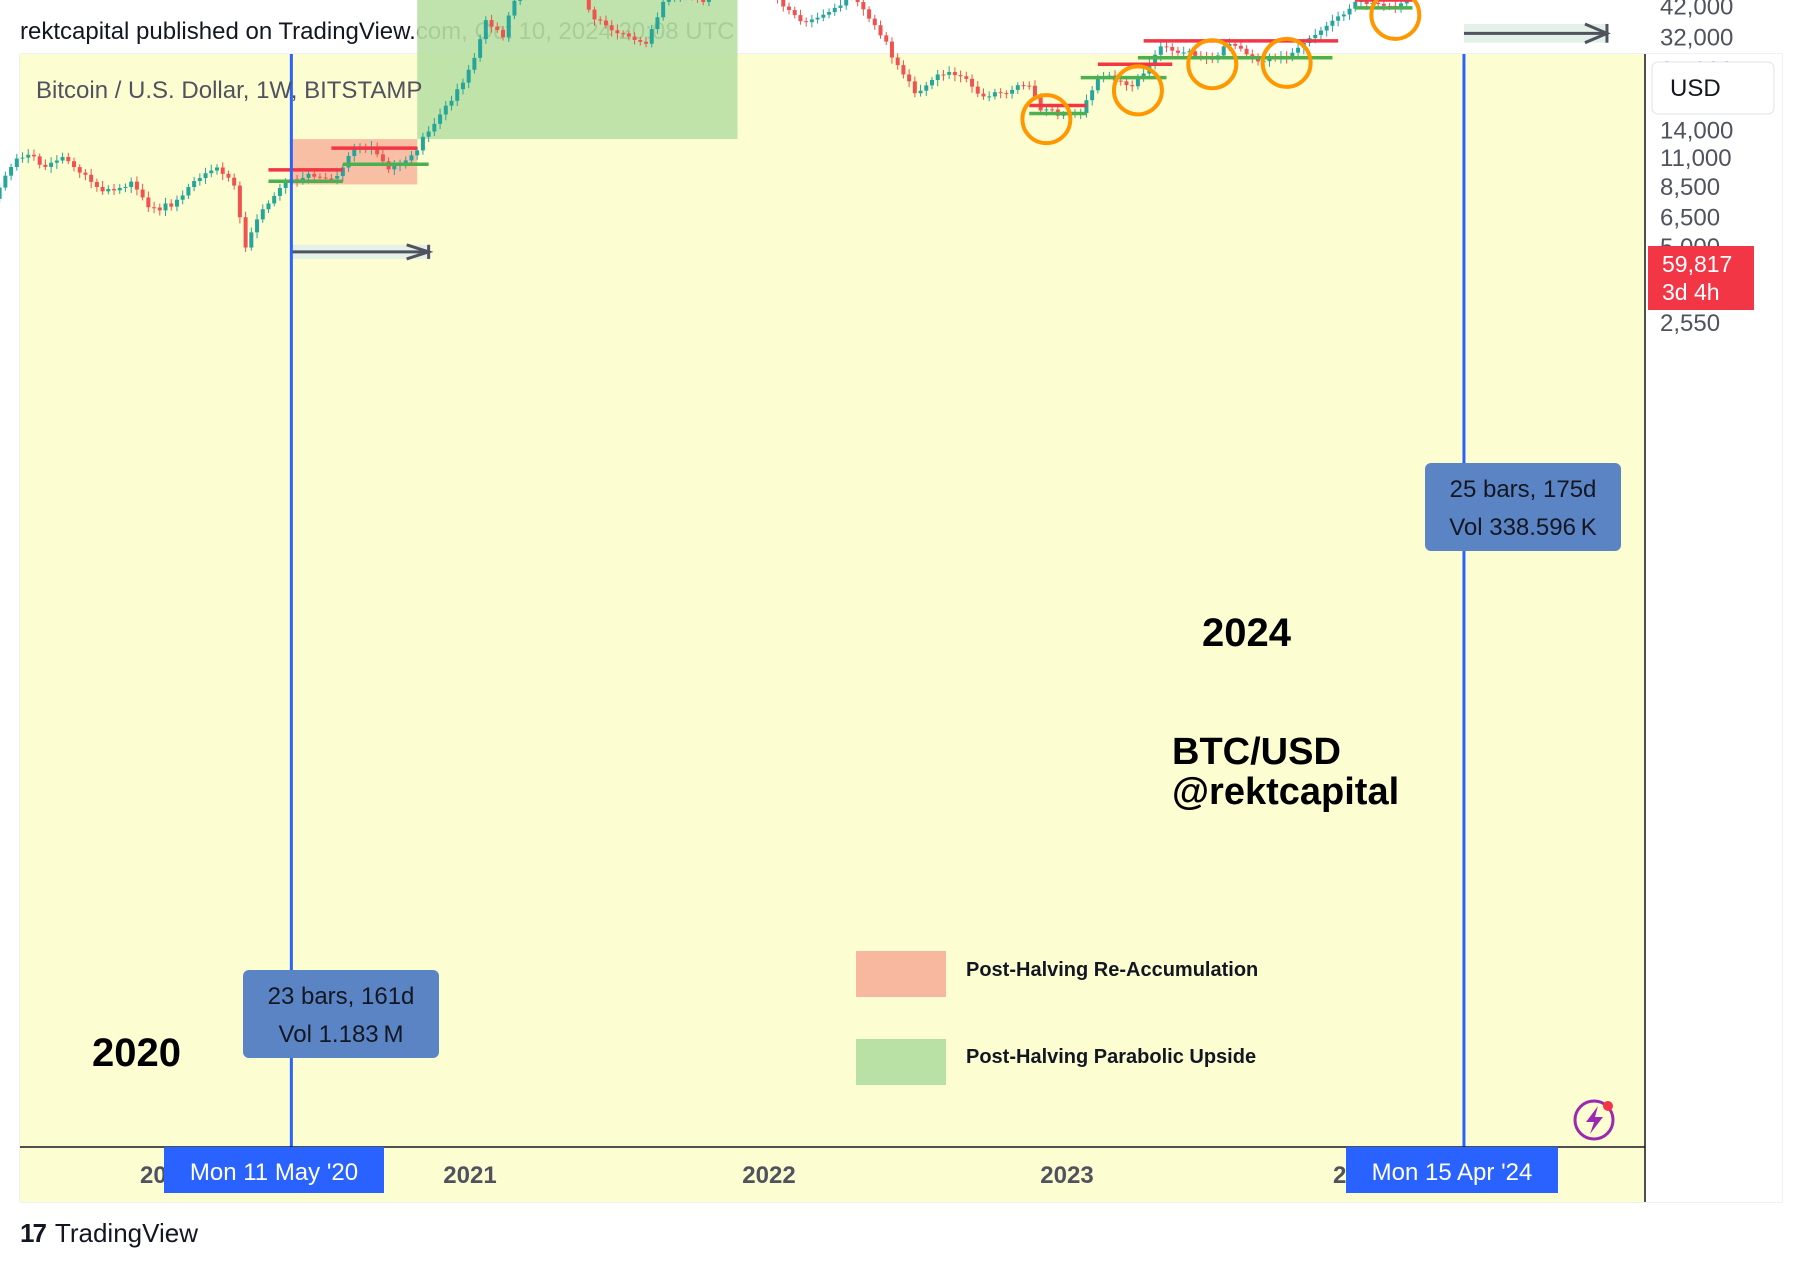  I want to click on y-tick-9: 6,500, so click(1690, 217).